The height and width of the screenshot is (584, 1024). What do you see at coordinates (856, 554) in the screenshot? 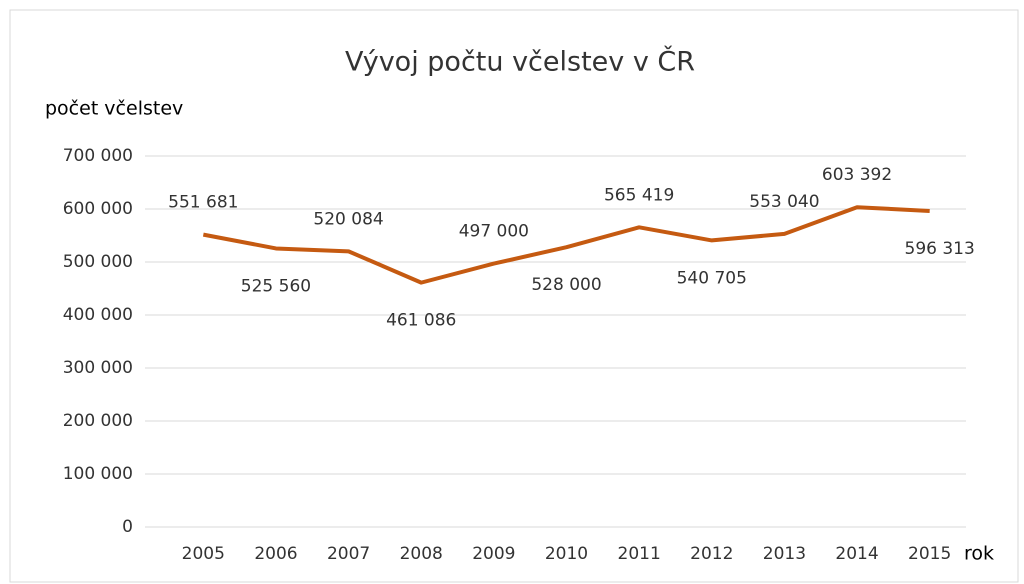
I see `x-tick-label: 2014` at bounding box center [856, 554].